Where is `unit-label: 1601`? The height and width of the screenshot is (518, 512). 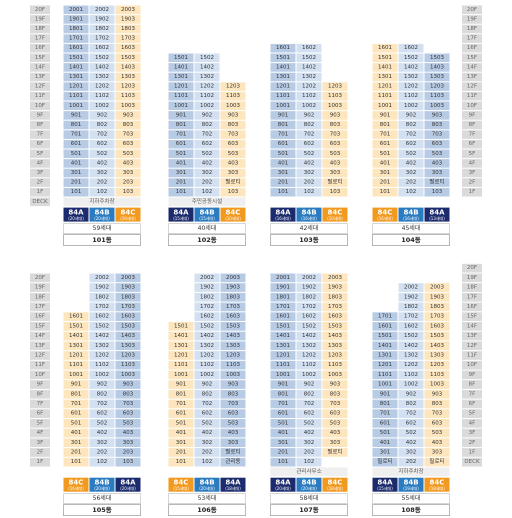 unit-label: 1601 is located at coordinates (283, 48).